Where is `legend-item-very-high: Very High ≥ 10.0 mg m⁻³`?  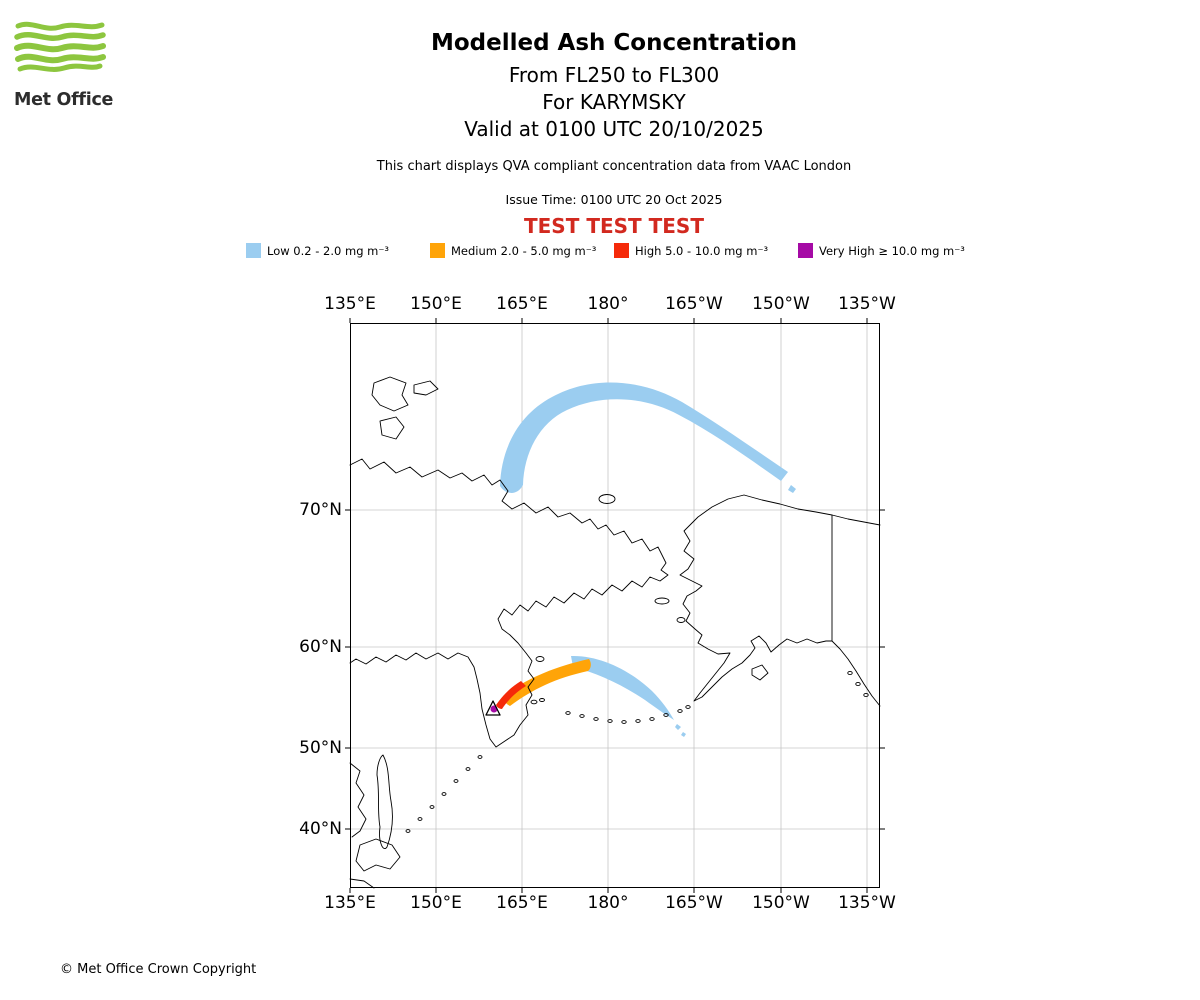 legend-item-very-high: Very High ≥ 10.0 mg m⁻³ is located at coordinates (890, 250).